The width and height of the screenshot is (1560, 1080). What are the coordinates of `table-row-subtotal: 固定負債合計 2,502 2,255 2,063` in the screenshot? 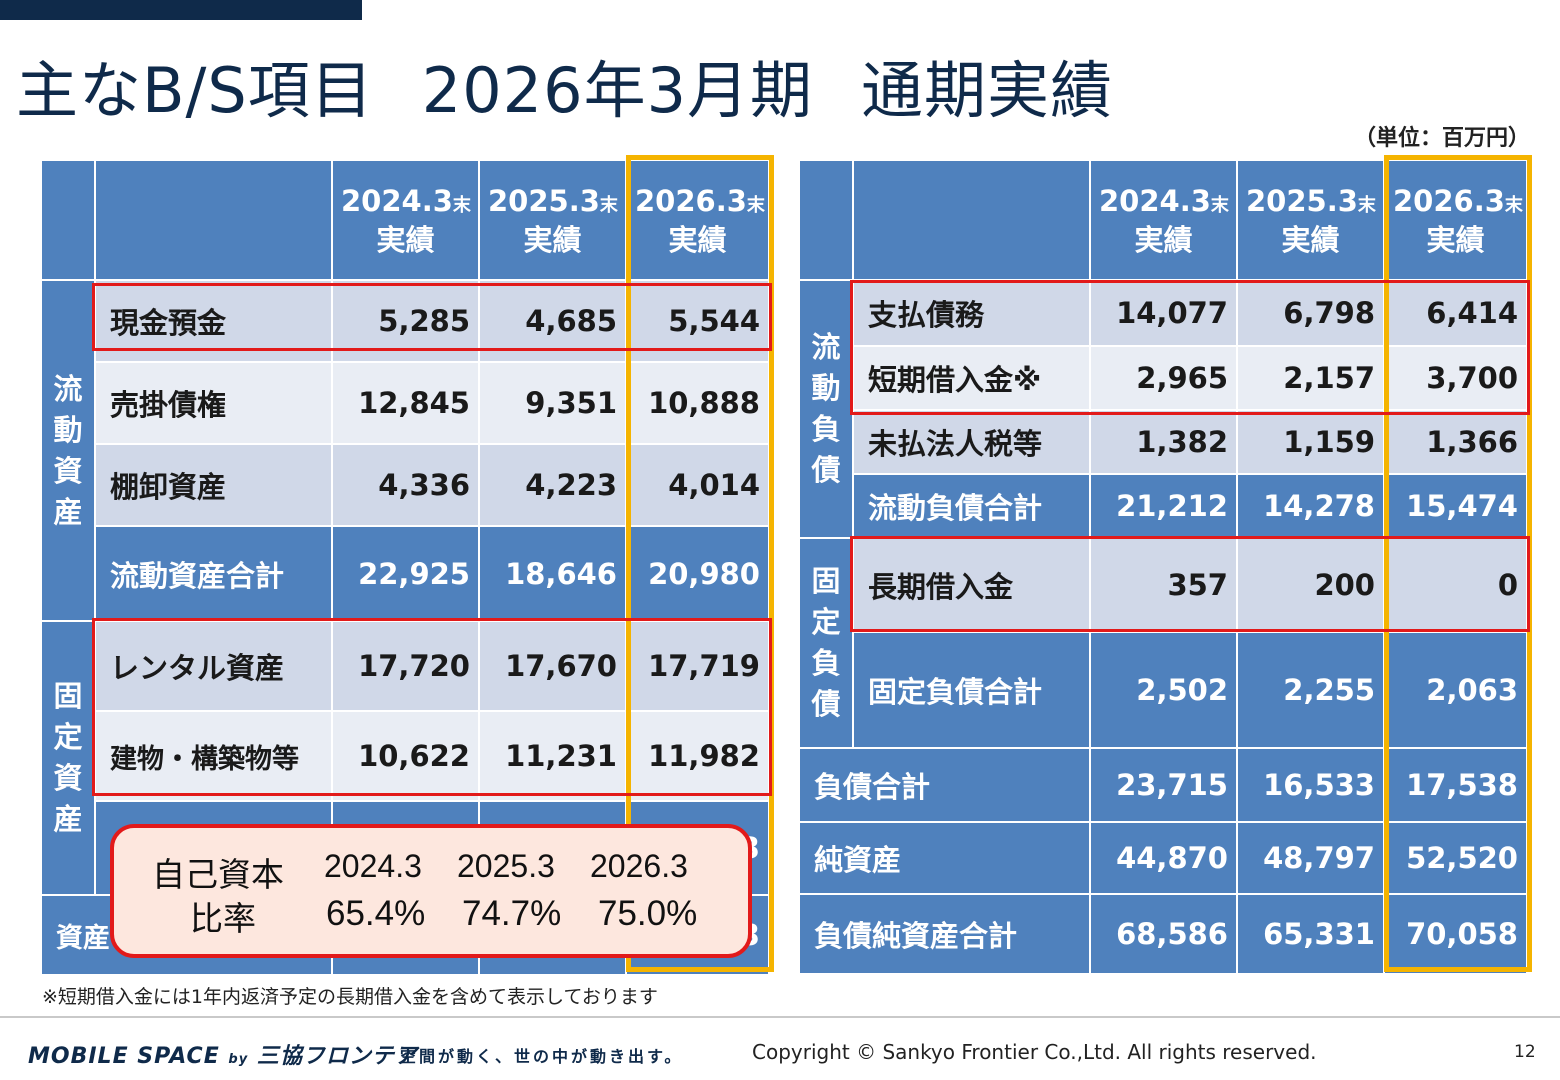 It's located at (1163, 690).